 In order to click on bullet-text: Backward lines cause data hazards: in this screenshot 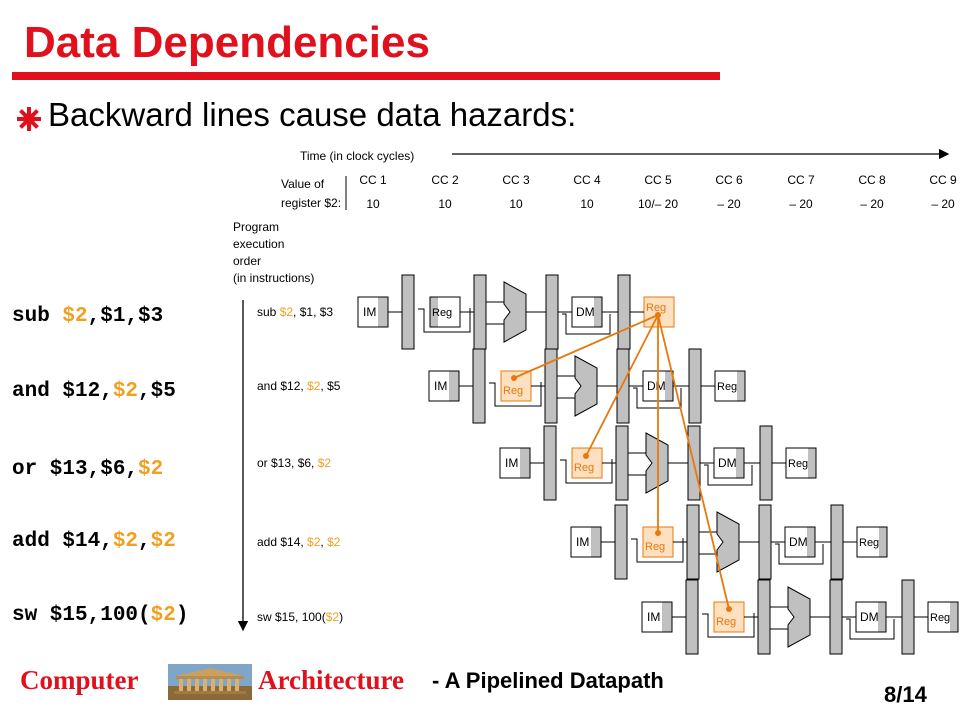, I will do `click(312, 114)`.